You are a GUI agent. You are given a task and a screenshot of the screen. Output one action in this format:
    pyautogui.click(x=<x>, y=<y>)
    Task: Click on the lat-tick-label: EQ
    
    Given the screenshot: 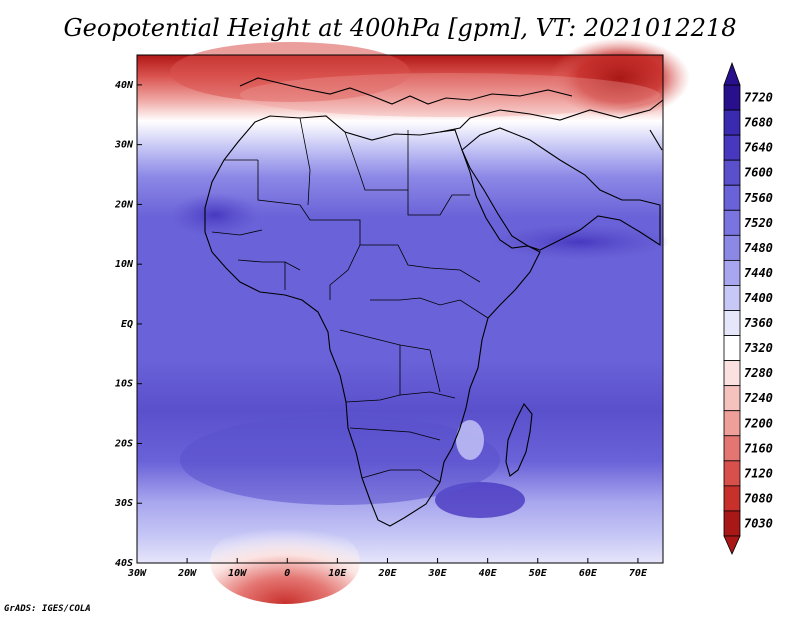 What is the action you would take?
    pyautogui.click(x=127, y=324)
    